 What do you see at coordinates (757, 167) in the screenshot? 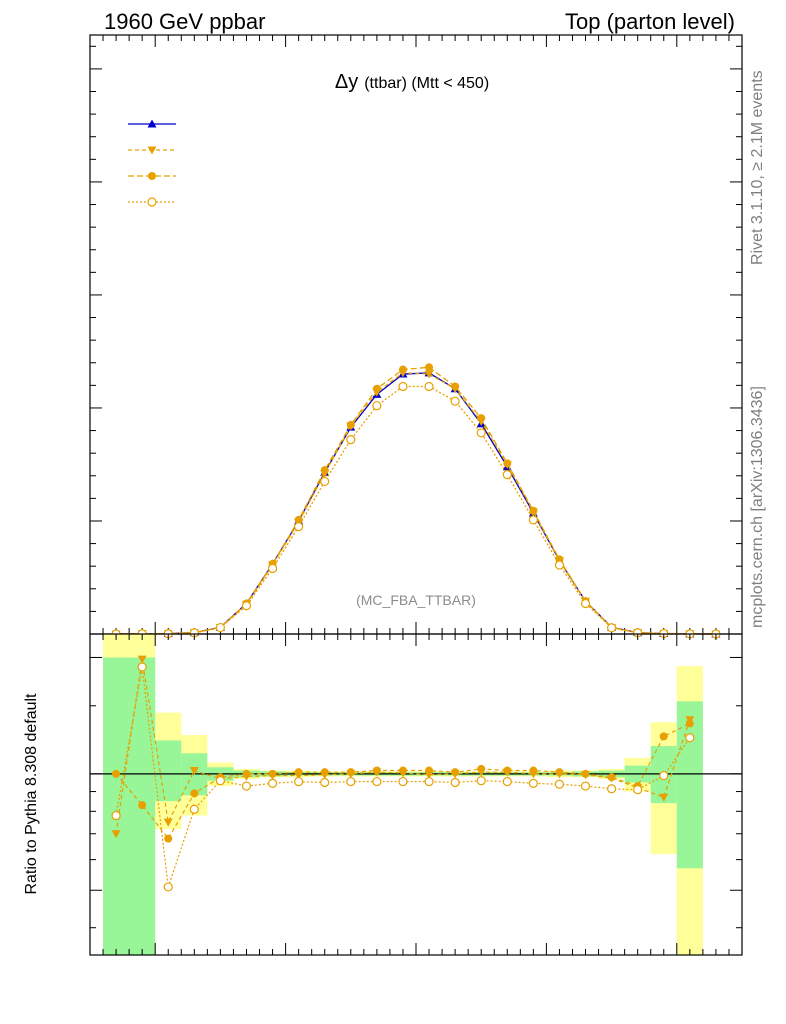
I see `rivet-version-label: Rivet 3.1.10, ≥ 2.1M events` at bounding box center [757, 167].